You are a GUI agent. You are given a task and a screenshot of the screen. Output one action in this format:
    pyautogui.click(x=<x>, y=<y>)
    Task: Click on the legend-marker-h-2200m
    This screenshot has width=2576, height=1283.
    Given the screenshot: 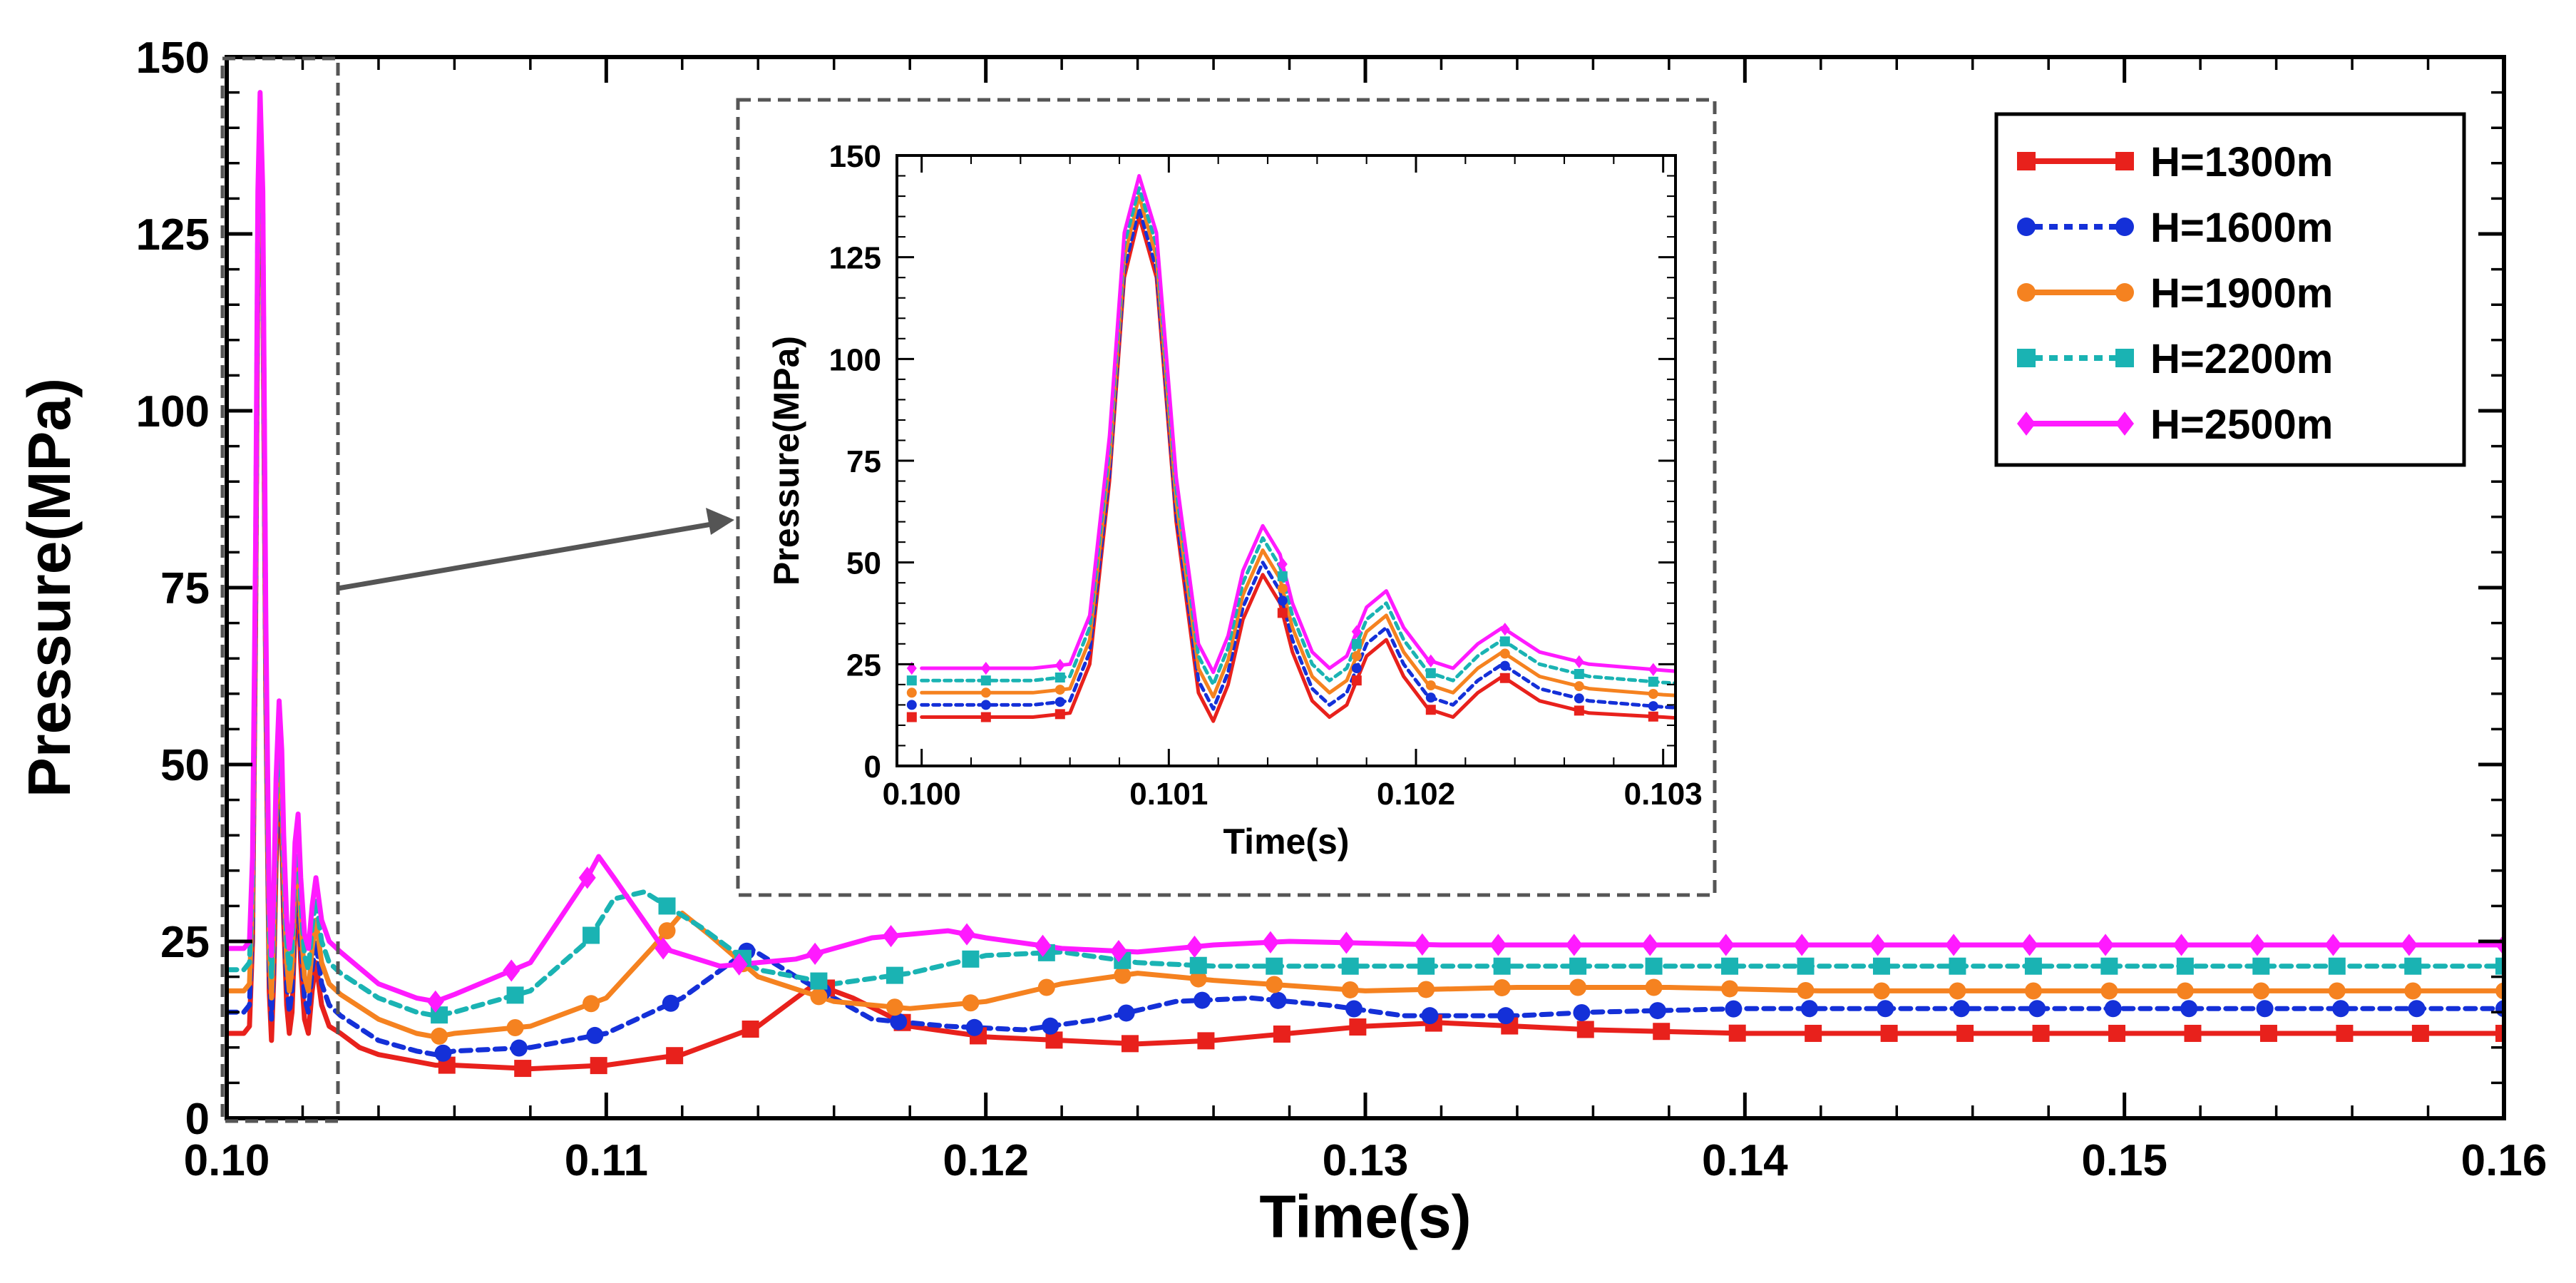 What is the action you would take?
    pyautogui.click(x=2026, y=358)
    